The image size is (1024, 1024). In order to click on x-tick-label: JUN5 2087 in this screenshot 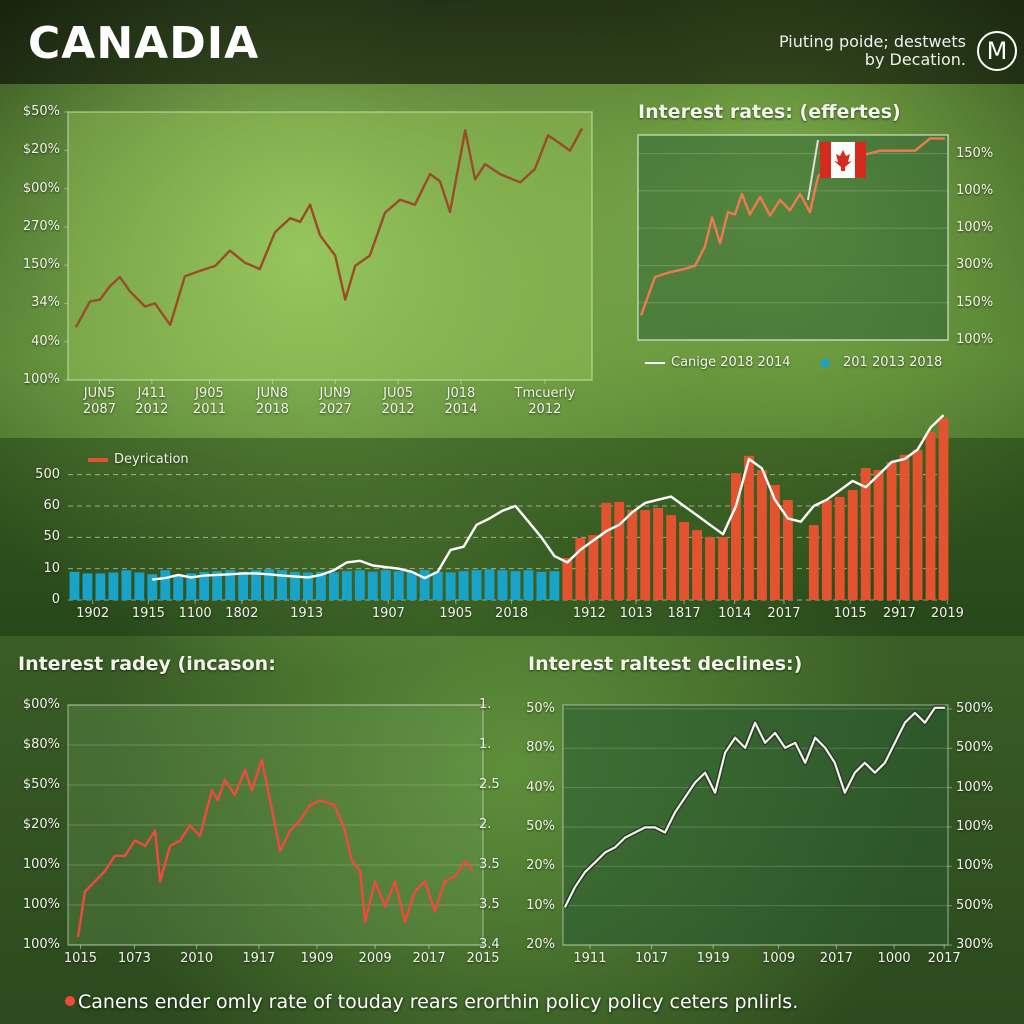, I will do `click(99, 401)`.